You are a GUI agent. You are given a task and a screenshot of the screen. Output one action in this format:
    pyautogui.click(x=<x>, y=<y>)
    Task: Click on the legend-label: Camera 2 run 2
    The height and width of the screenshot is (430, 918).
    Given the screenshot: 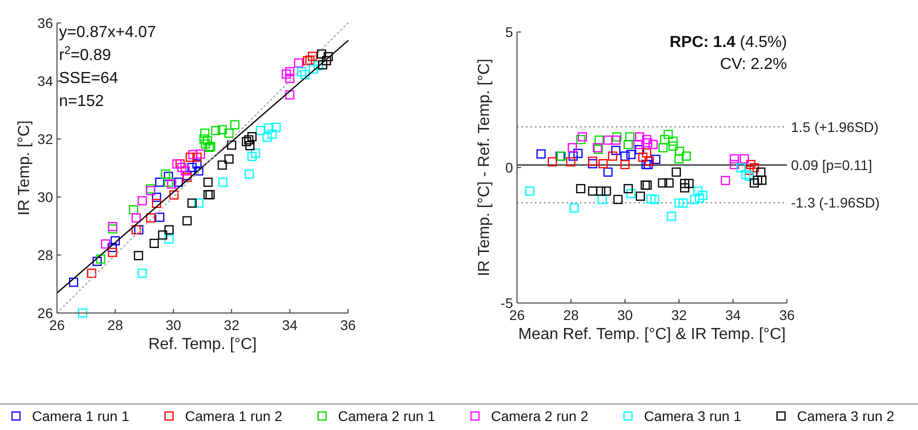 What is the action you would take?
    pyautogui.click(x=539, y=416)
    